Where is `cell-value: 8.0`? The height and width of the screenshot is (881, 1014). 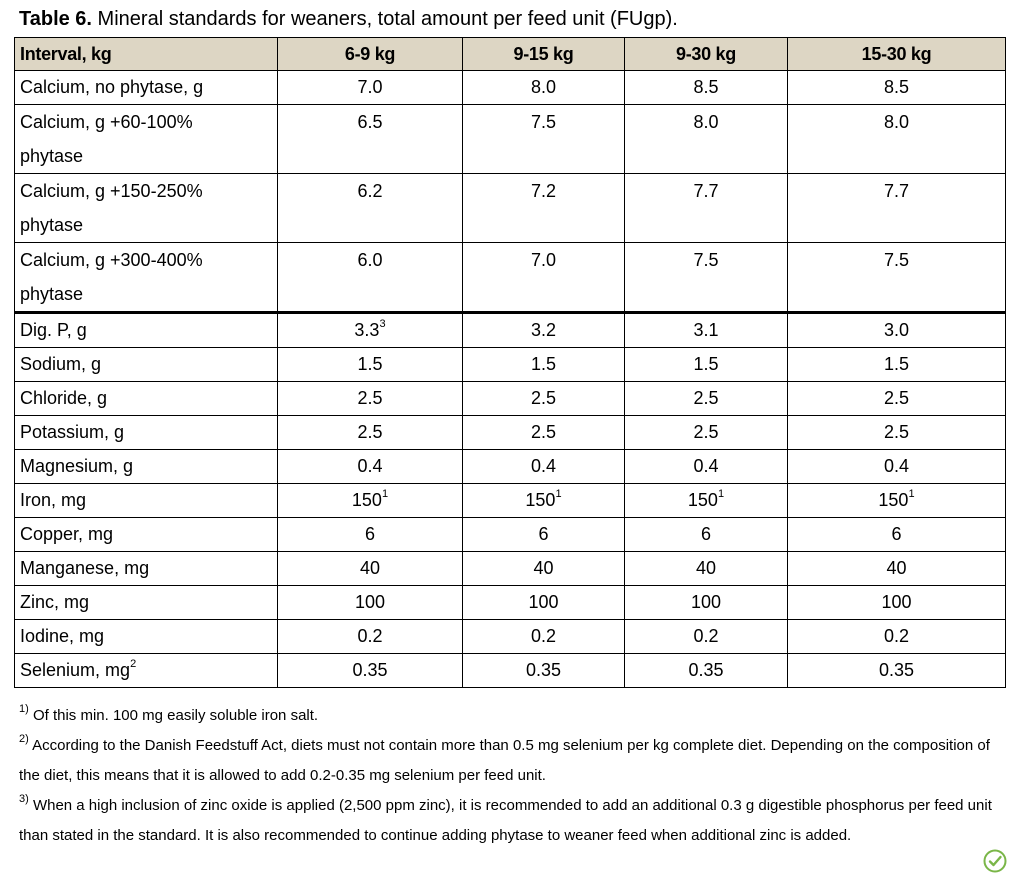
cell-value: 8.0 is located at coordinates (543, 87).